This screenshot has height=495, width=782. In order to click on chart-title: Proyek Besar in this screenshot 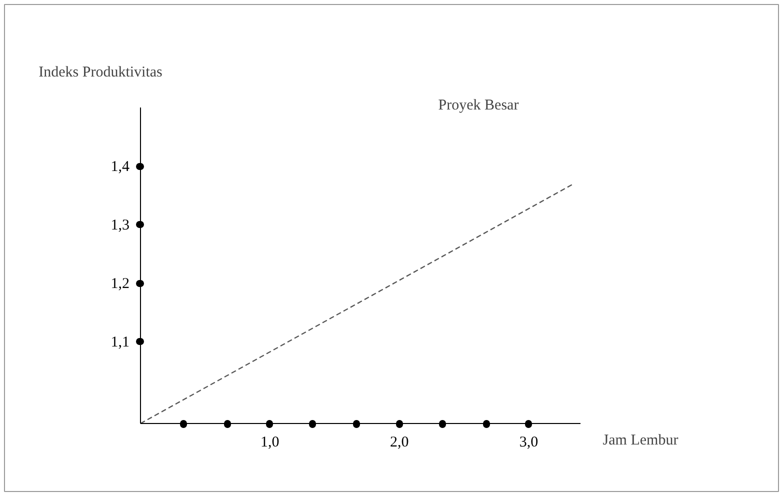, I will do `click(478, 106)`.